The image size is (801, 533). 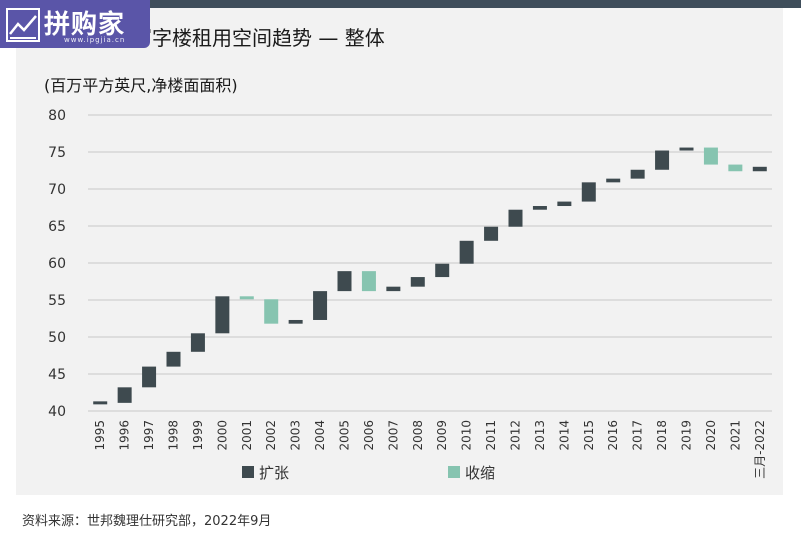 What do you see at coordinates (125, 435) in the screenshot?
I see `x-tick-label: 1996` at bounding box center [125, 435].